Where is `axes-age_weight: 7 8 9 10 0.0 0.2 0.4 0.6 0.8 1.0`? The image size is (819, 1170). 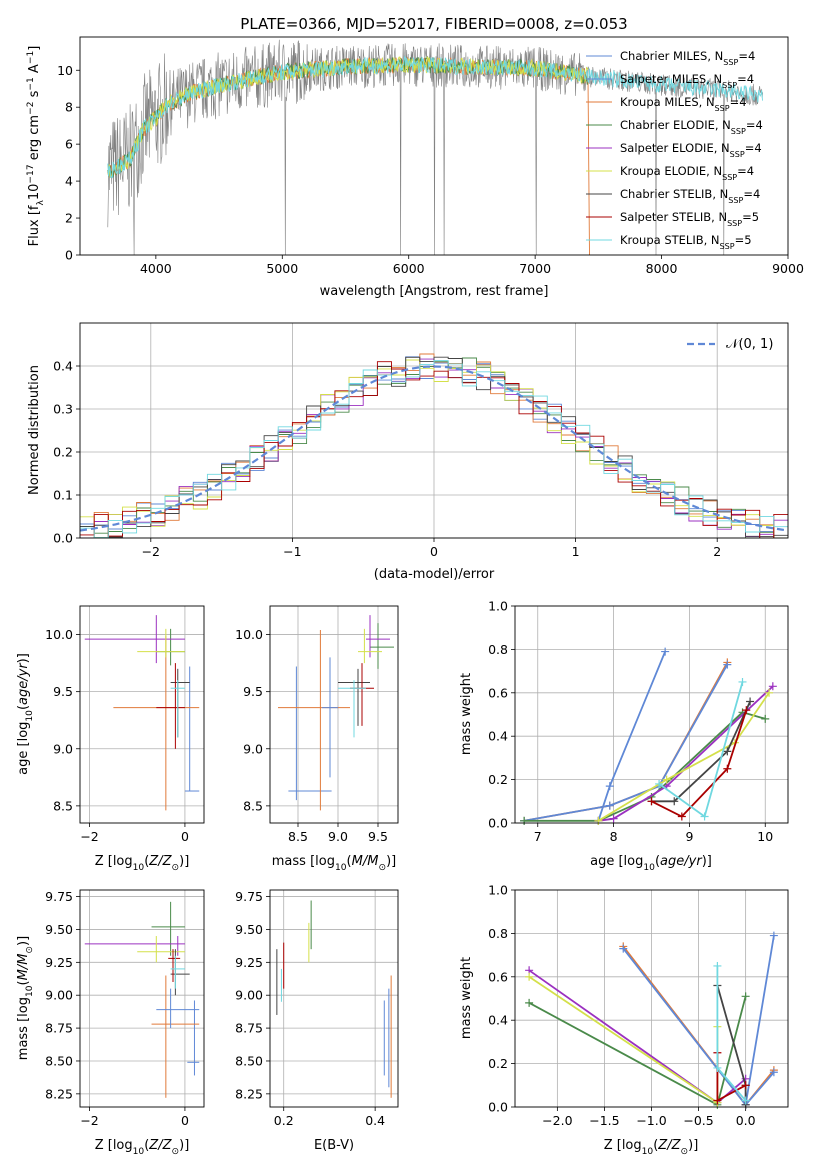 axes-age_weight: 7 8 9 10 0.0 0.2 0.4 0.6 0.8 1.0 is located at coordinates (638, 721).